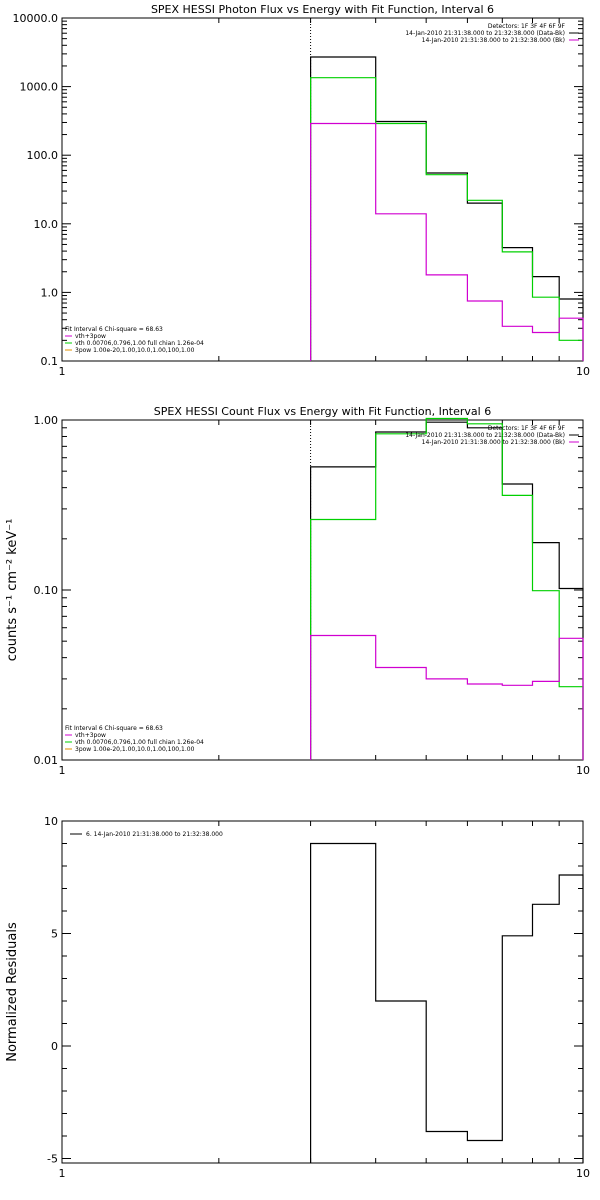 The width and height of the screenshot is (600, 1200). Describe the element at coordinates (12, 590) in the screenshot. I see `y-axis-label: counts s⁻¹ cm⁻² keV⁻¹` at that location.